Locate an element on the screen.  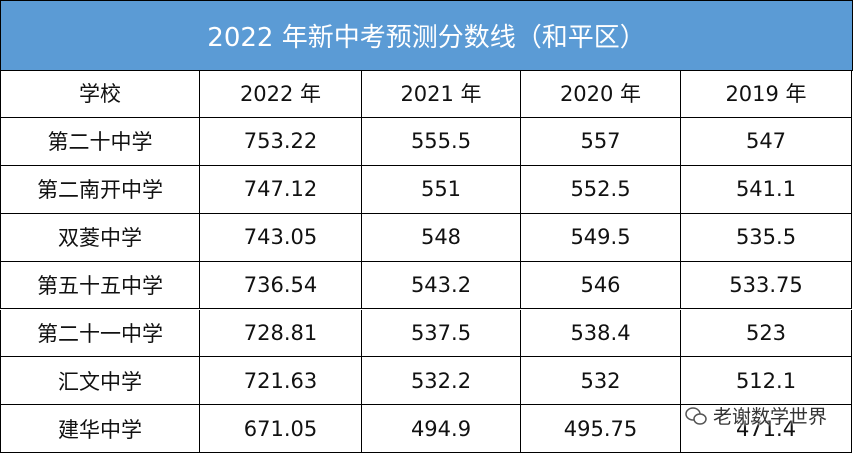
header-cell: 2020 年 is located at coordinates (601, 94).